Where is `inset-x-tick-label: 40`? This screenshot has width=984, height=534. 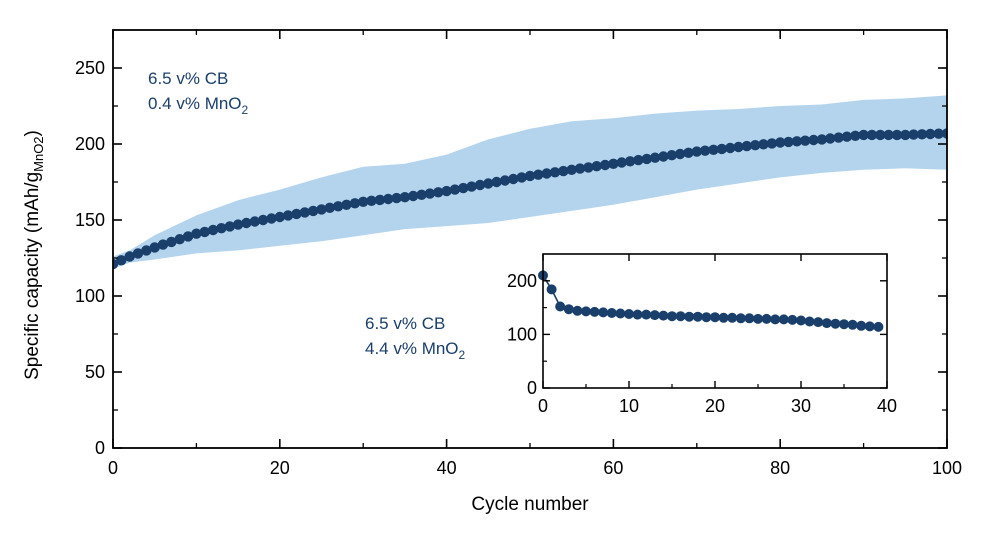 inset-x-tick-label: 40 is located at coordinates (887, 406).